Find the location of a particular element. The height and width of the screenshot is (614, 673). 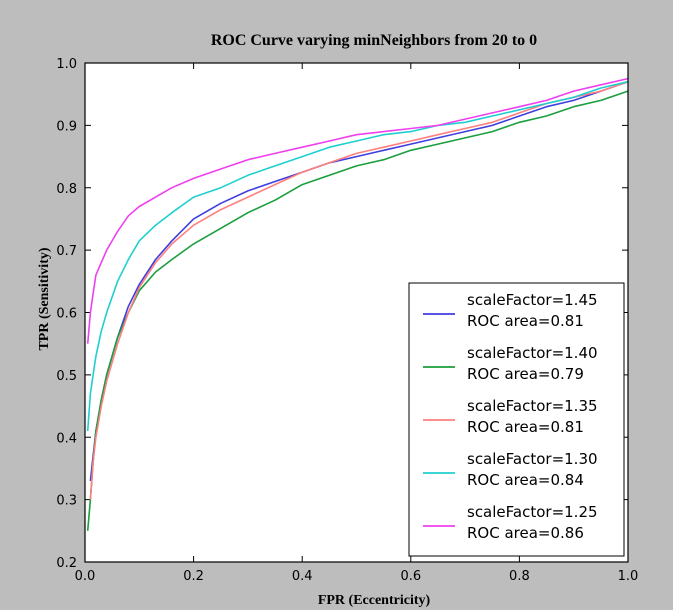

x-tick-label: 0.0 is located at coordinates (85, 576).